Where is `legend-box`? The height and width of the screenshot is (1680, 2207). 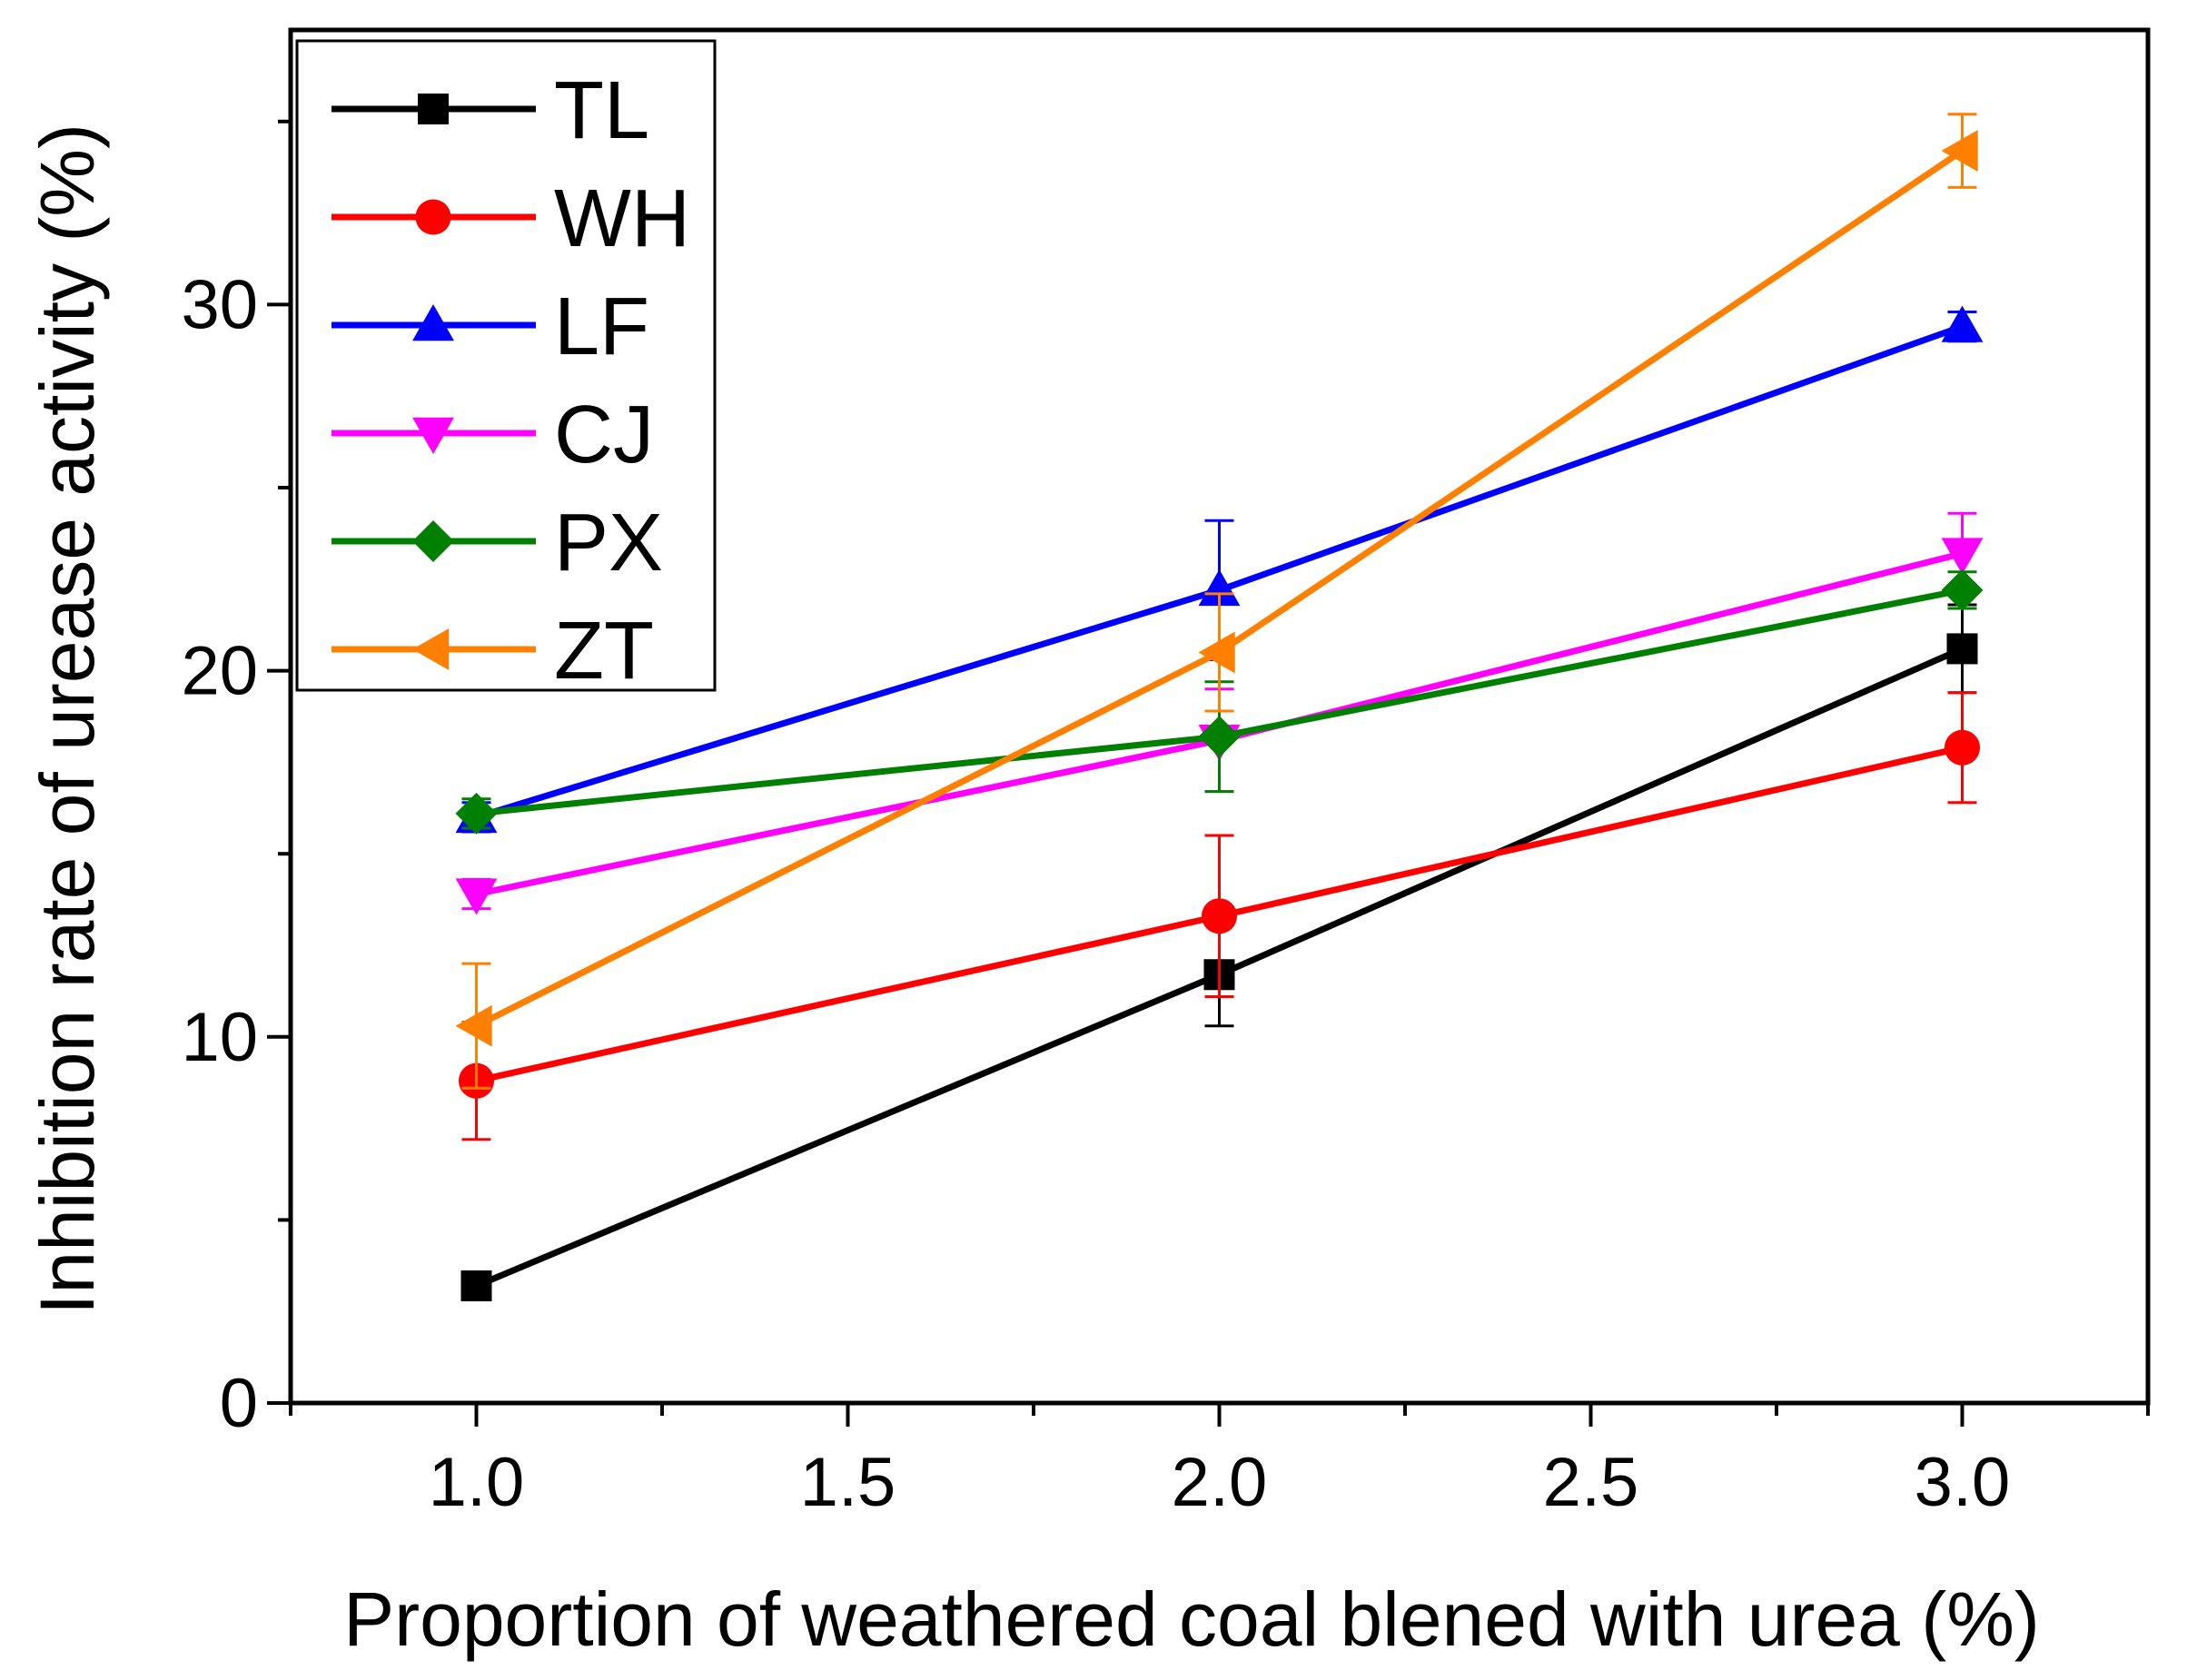 legend-box is located at coordinates (506, 366).